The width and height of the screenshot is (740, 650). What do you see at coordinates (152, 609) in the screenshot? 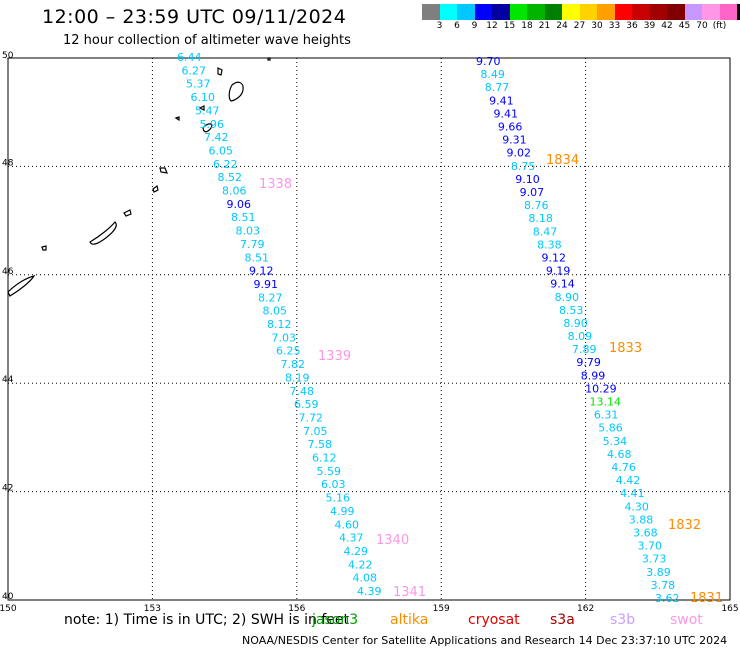
I see `lon-tick-label: 153` at bounding box center [152, 609].